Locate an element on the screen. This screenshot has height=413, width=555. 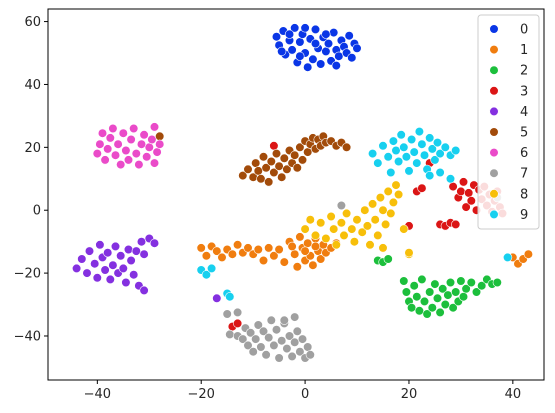
x-tick-label: 40 is located at coordinates (513, 394).